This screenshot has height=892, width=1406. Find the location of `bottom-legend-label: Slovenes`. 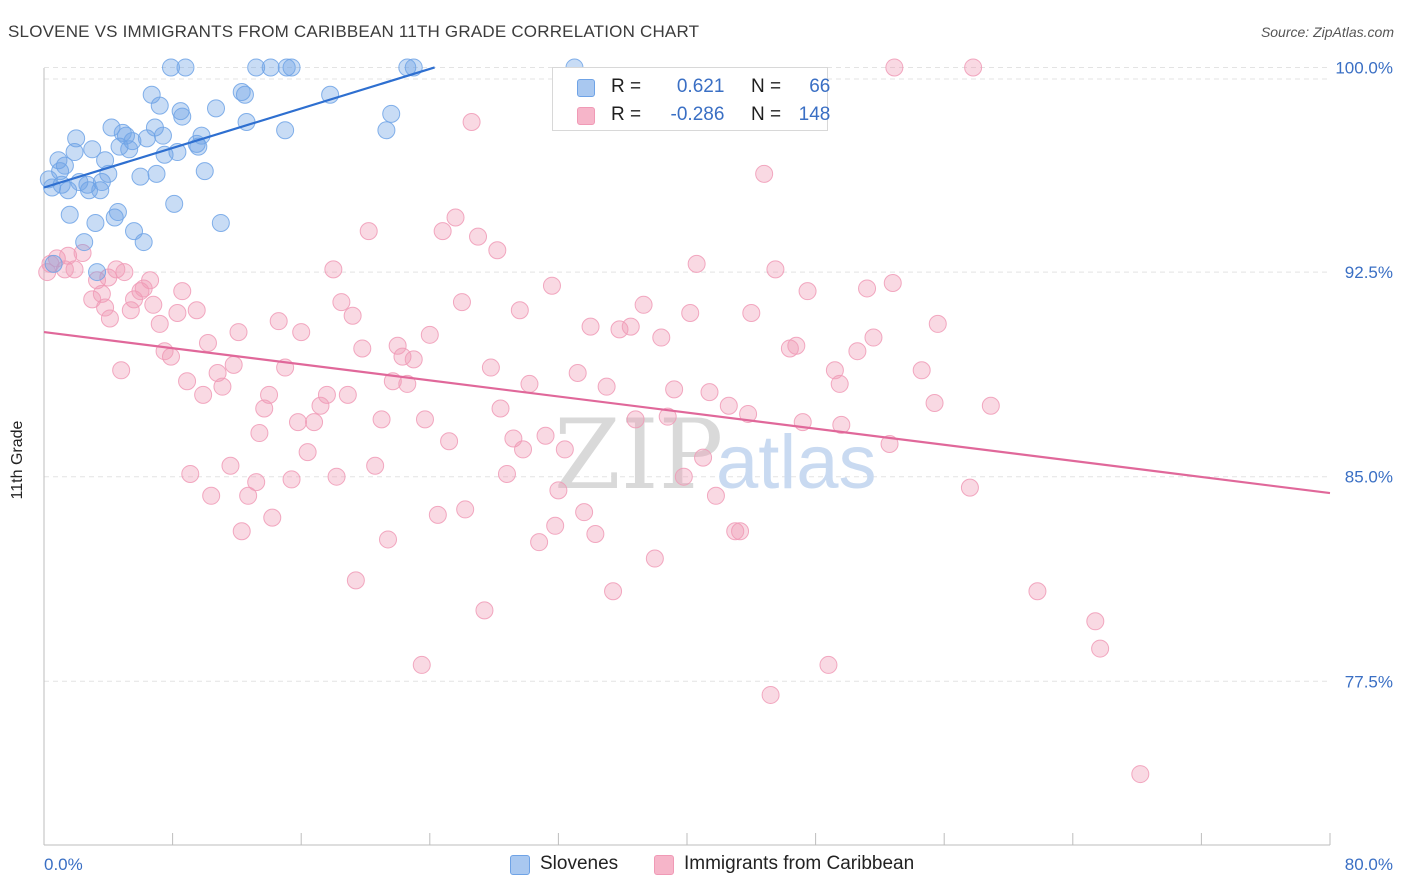

bottom-legend-label: Slovenes is located at coordinates (579, 863).